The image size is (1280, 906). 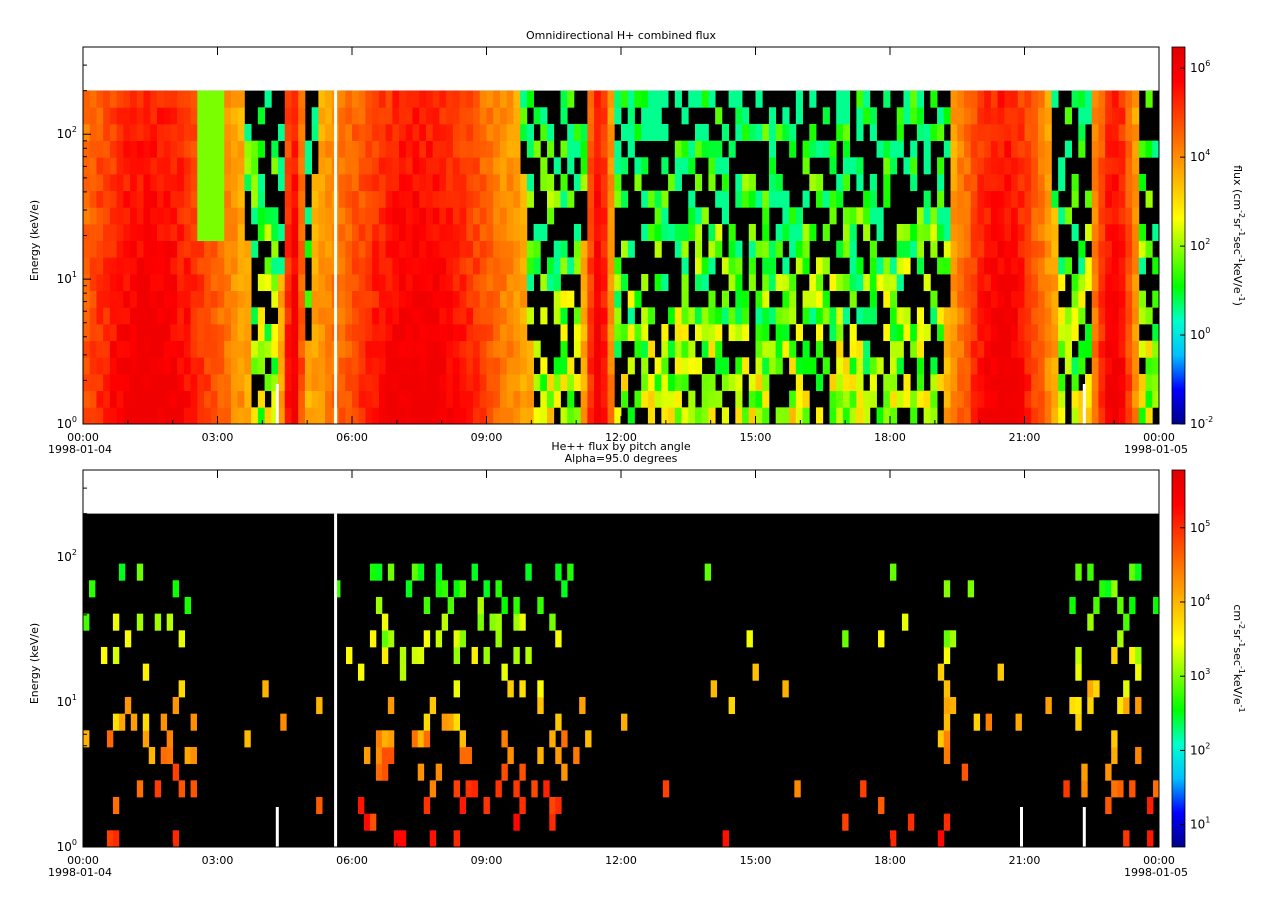 What do you see at coordinates (74, 697) in the screenshot?
I see `y-tick-label-exp: 1` at bounding box center [74, 697].